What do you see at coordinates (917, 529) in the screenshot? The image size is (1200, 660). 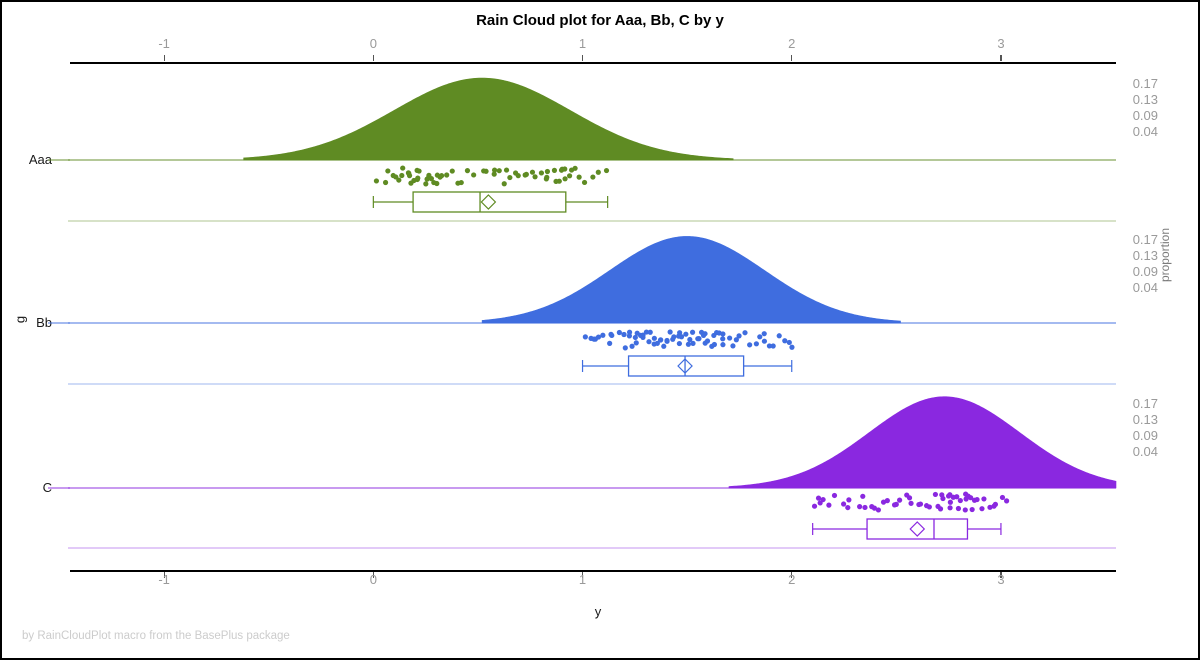 I see `box-iqr` at bounding box center [917, 529].